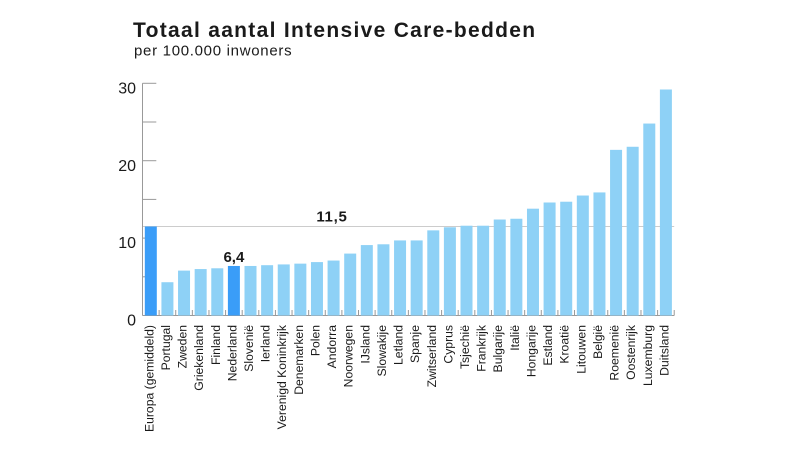 The width and height of the screenshot is (800, 450). I want to click on svg-text: Polen, so click(315, 340).